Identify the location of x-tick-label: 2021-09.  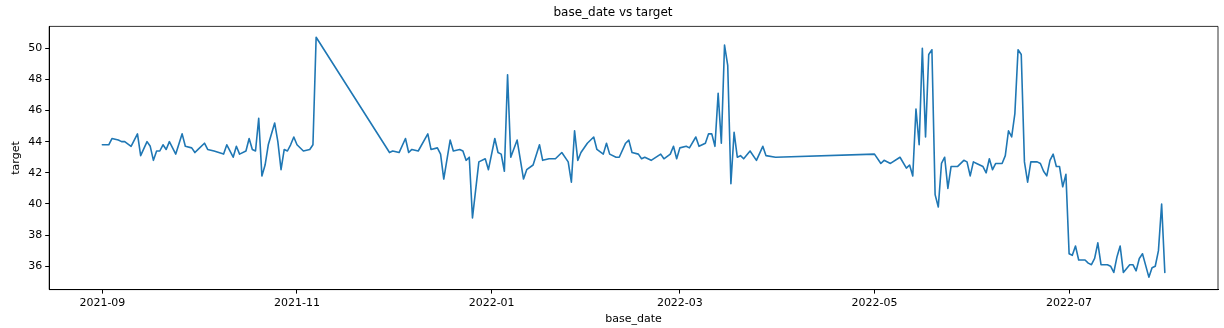
(102, 303).